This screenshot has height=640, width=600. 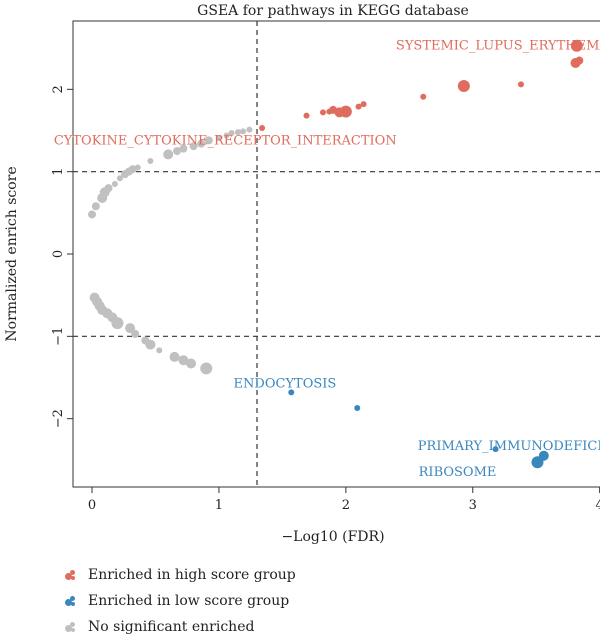 I want to click on legend-swatch-high-small, so click(x=72, y=572).